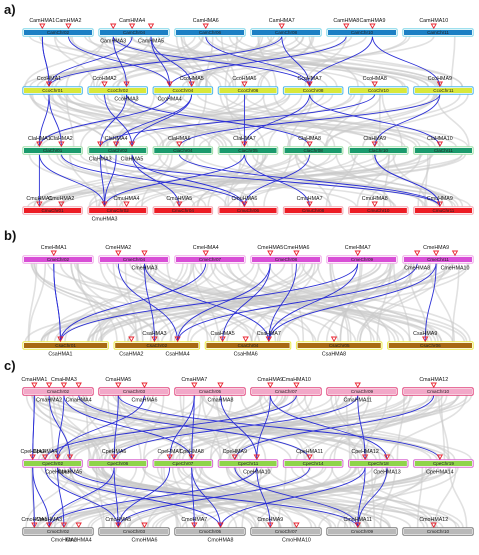  Describe the element at coordinates (206, 248) in the screenshot. I see `gene-label: CmeHMA4` at that location.